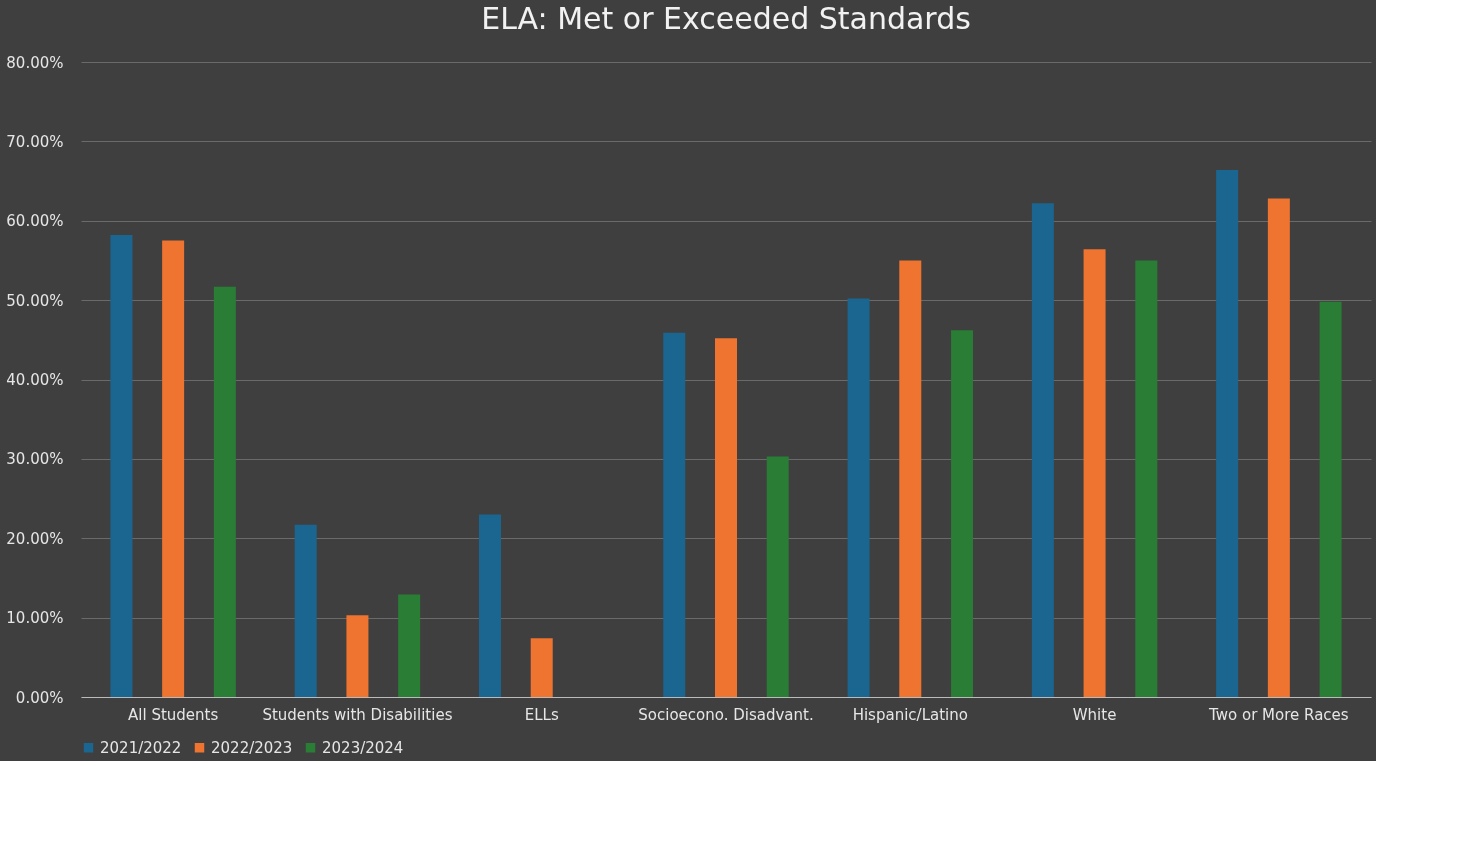 The width and height of the screenshot is (1467, 845). Describe the element at coordinates (252, 747) in the screenshot. I see `legend-label: 2022/2023` at that location.